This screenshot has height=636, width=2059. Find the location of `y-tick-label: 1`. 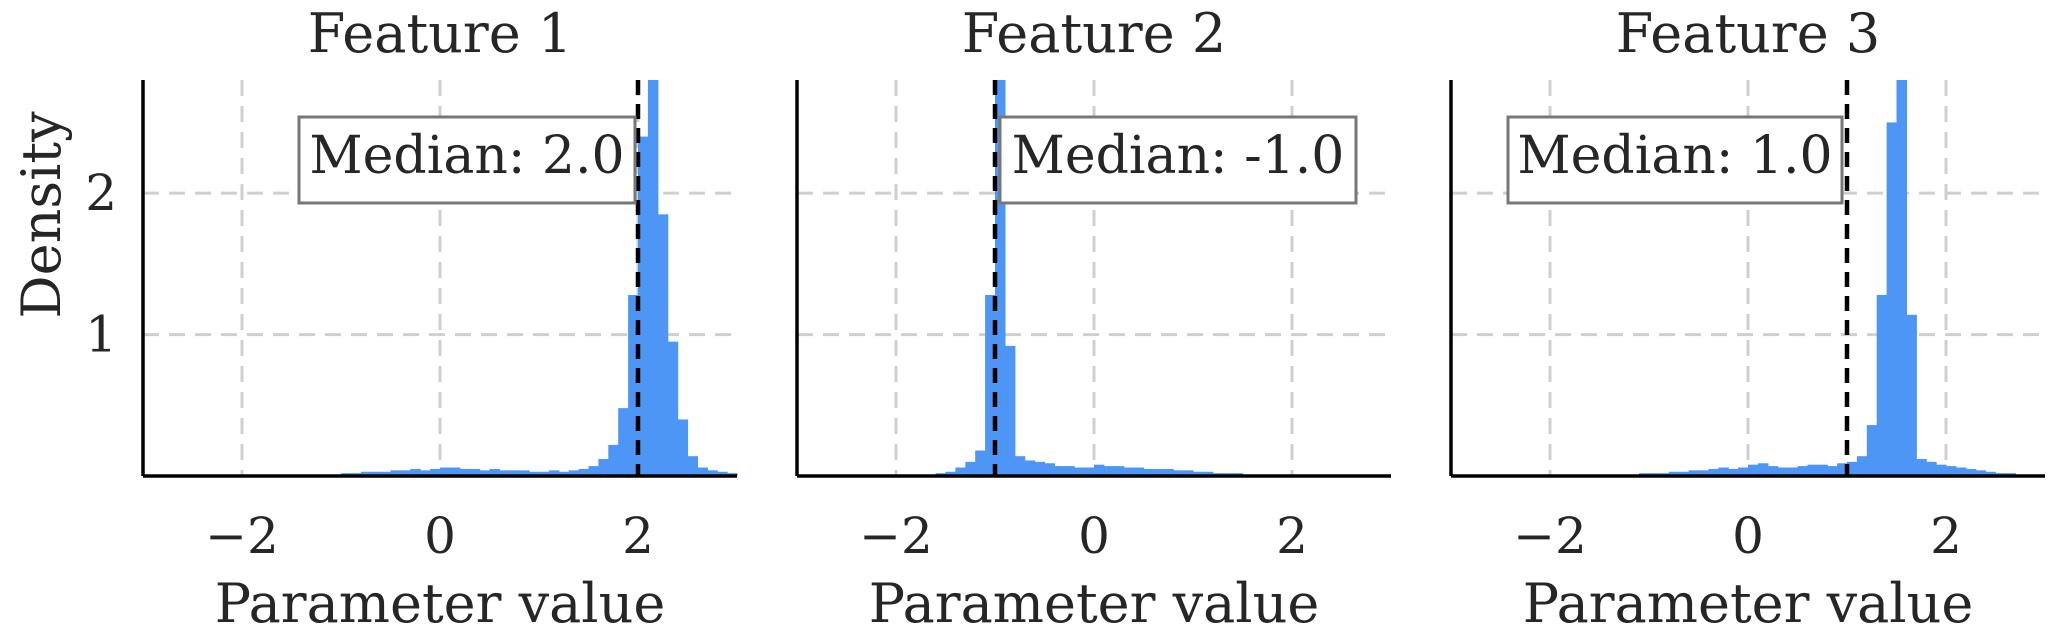

y-tick-label: 1 is located at coordinates (101, 335).